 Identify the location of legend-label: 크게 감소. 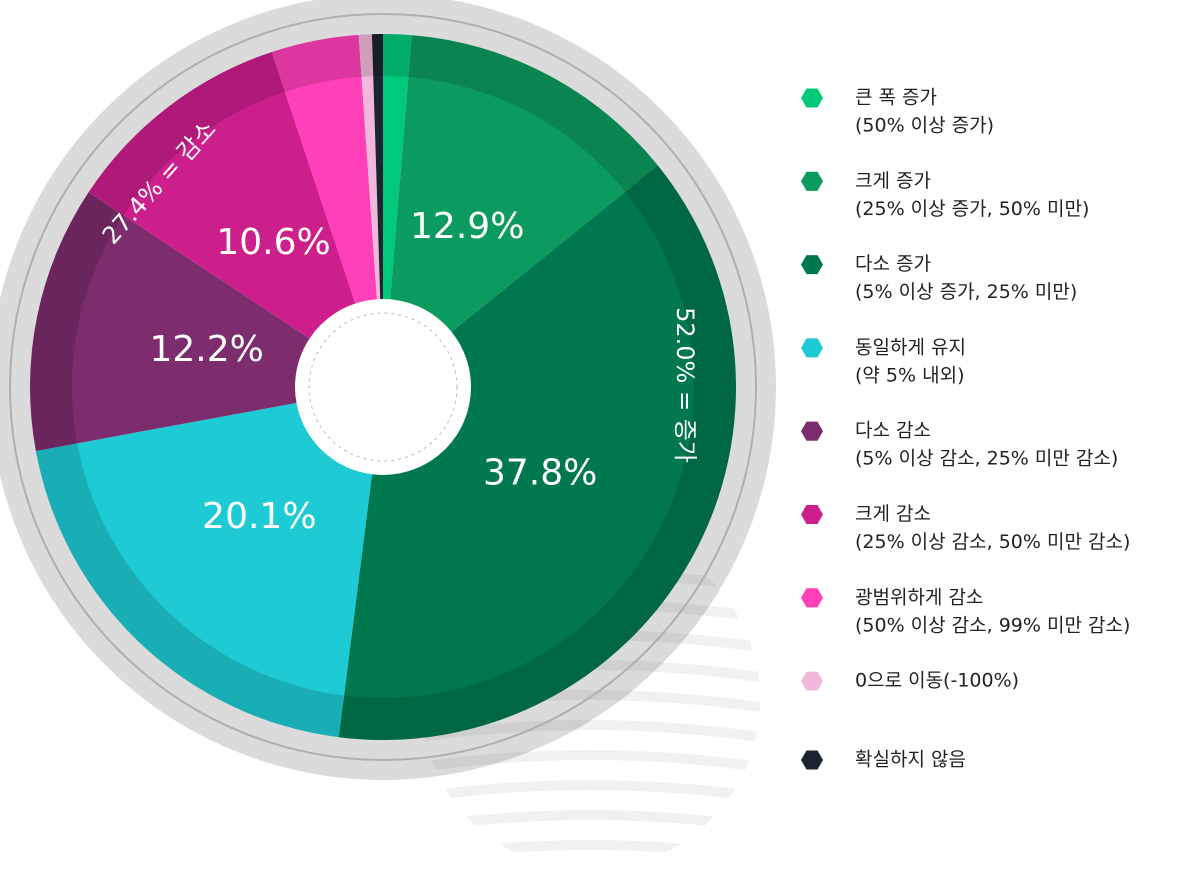
(893, 514).